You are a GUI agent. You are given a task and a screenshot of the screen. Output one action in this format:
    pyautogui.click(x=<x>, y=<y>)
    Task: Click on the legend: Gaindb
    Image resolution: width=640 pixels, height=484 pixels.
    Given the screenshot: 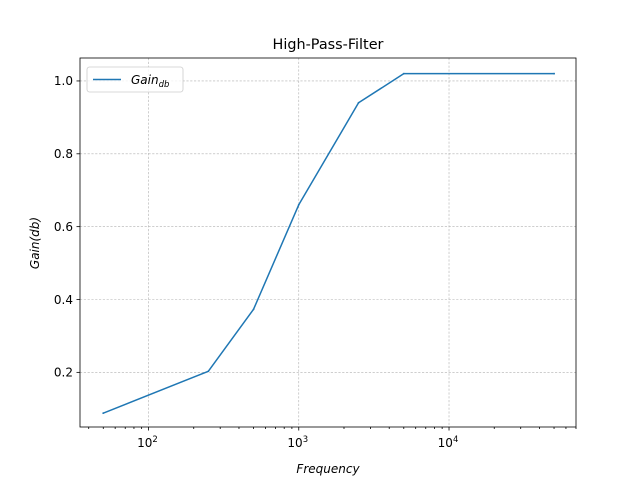 What is the action you would take?
    pyautogui.click(x=135, y=79)
    